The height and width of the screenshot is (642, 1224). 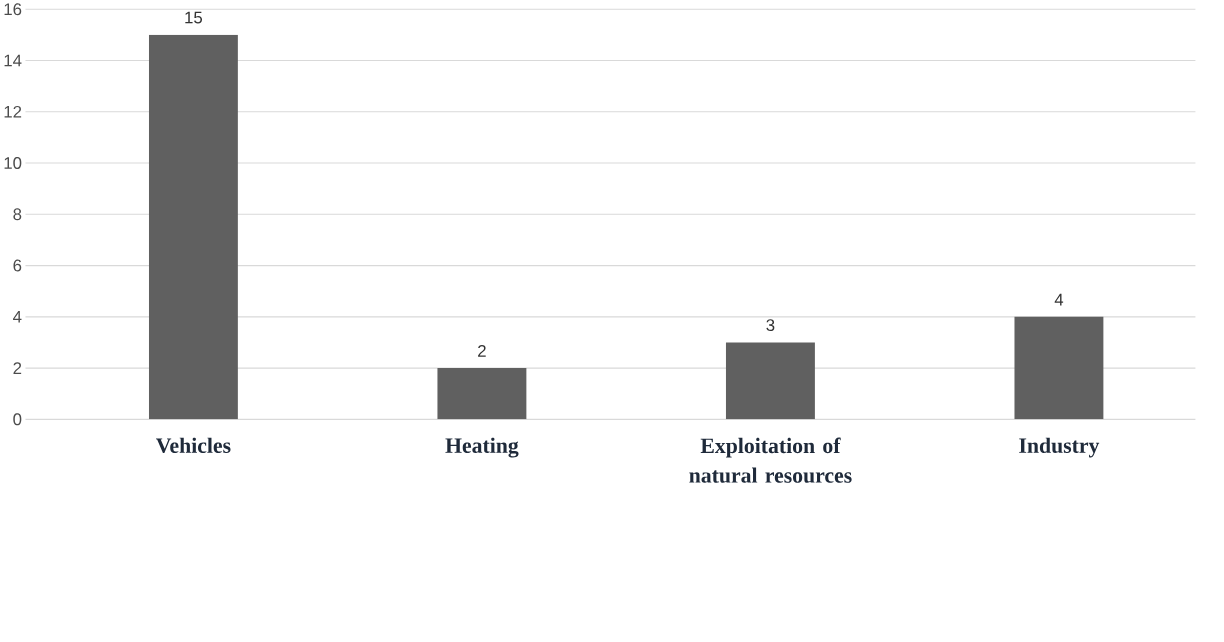 I want to click on y-tick-label: 8, so click(x=17, y=214).